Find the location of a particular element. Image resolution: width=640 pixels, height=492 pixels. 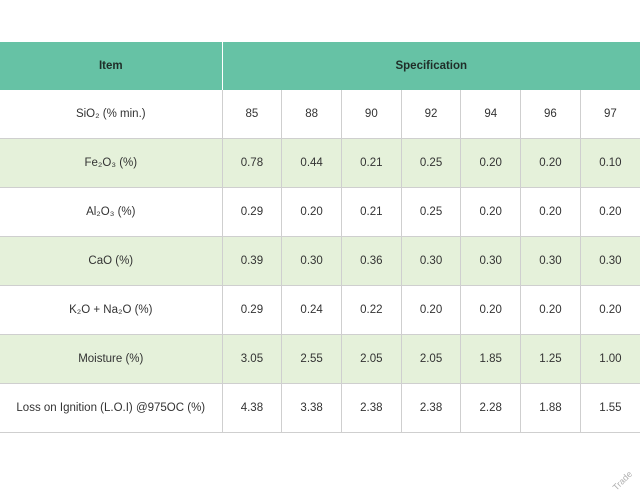

spec-value-cell: 0.39 is located at coordinates (252, 261).